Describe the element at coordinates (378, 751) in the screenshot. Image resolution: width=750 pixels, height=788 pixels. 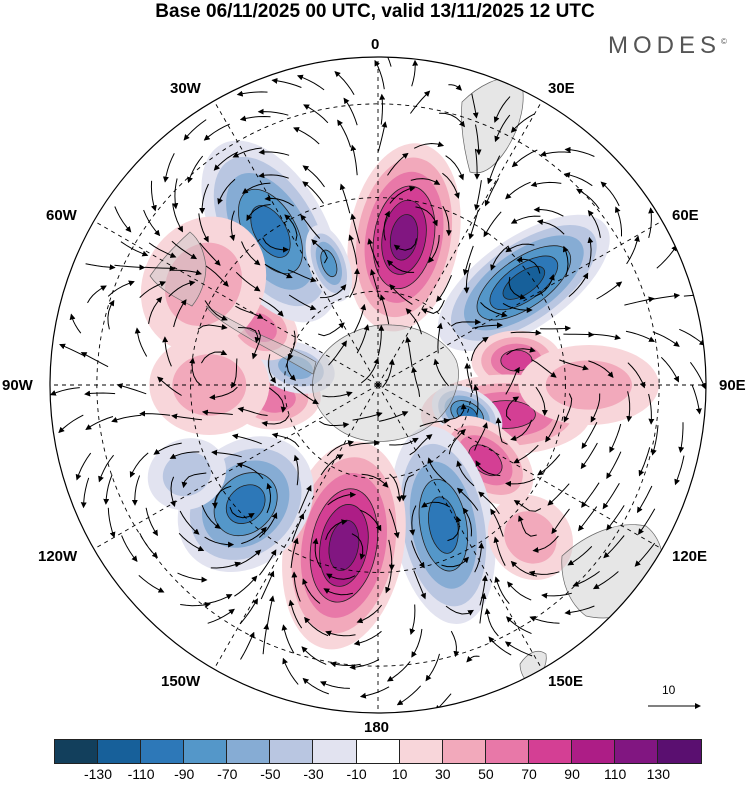
I see `colorbar` at that location.